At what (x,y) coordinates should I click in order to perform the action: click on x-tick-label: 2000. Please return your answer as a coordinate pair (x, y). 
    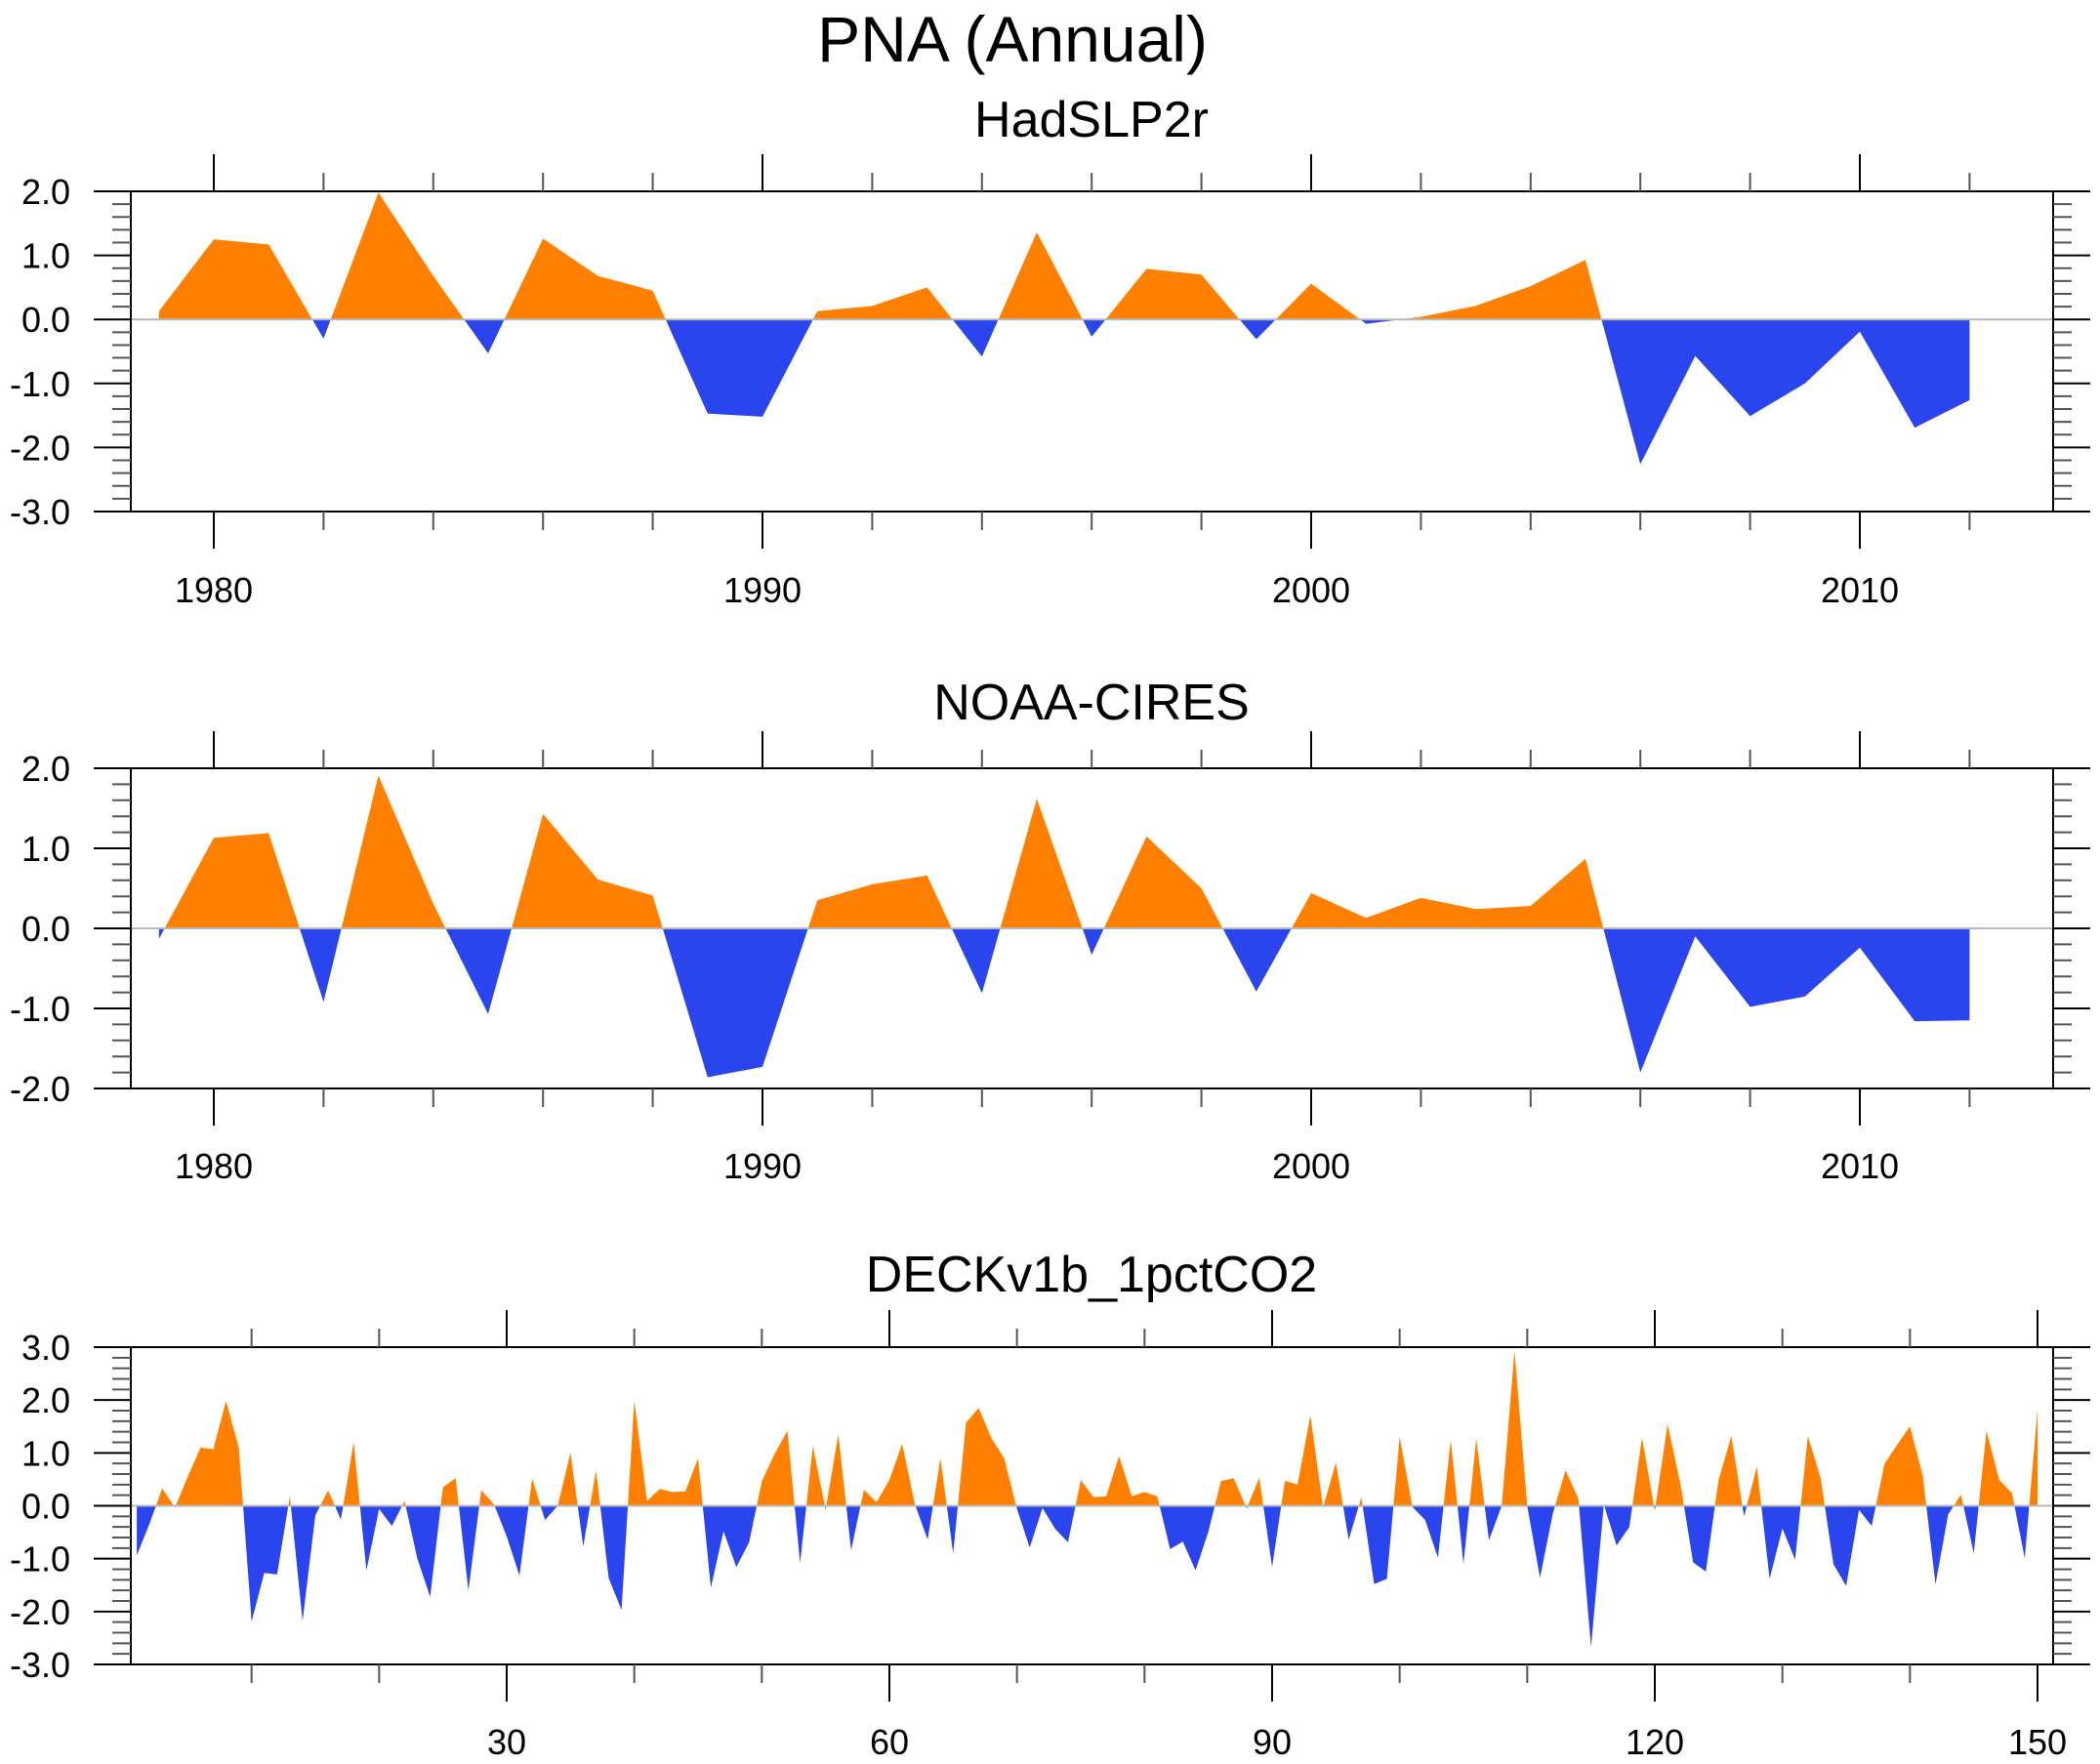
    Looking at the image, I should click on (1311, 1166).